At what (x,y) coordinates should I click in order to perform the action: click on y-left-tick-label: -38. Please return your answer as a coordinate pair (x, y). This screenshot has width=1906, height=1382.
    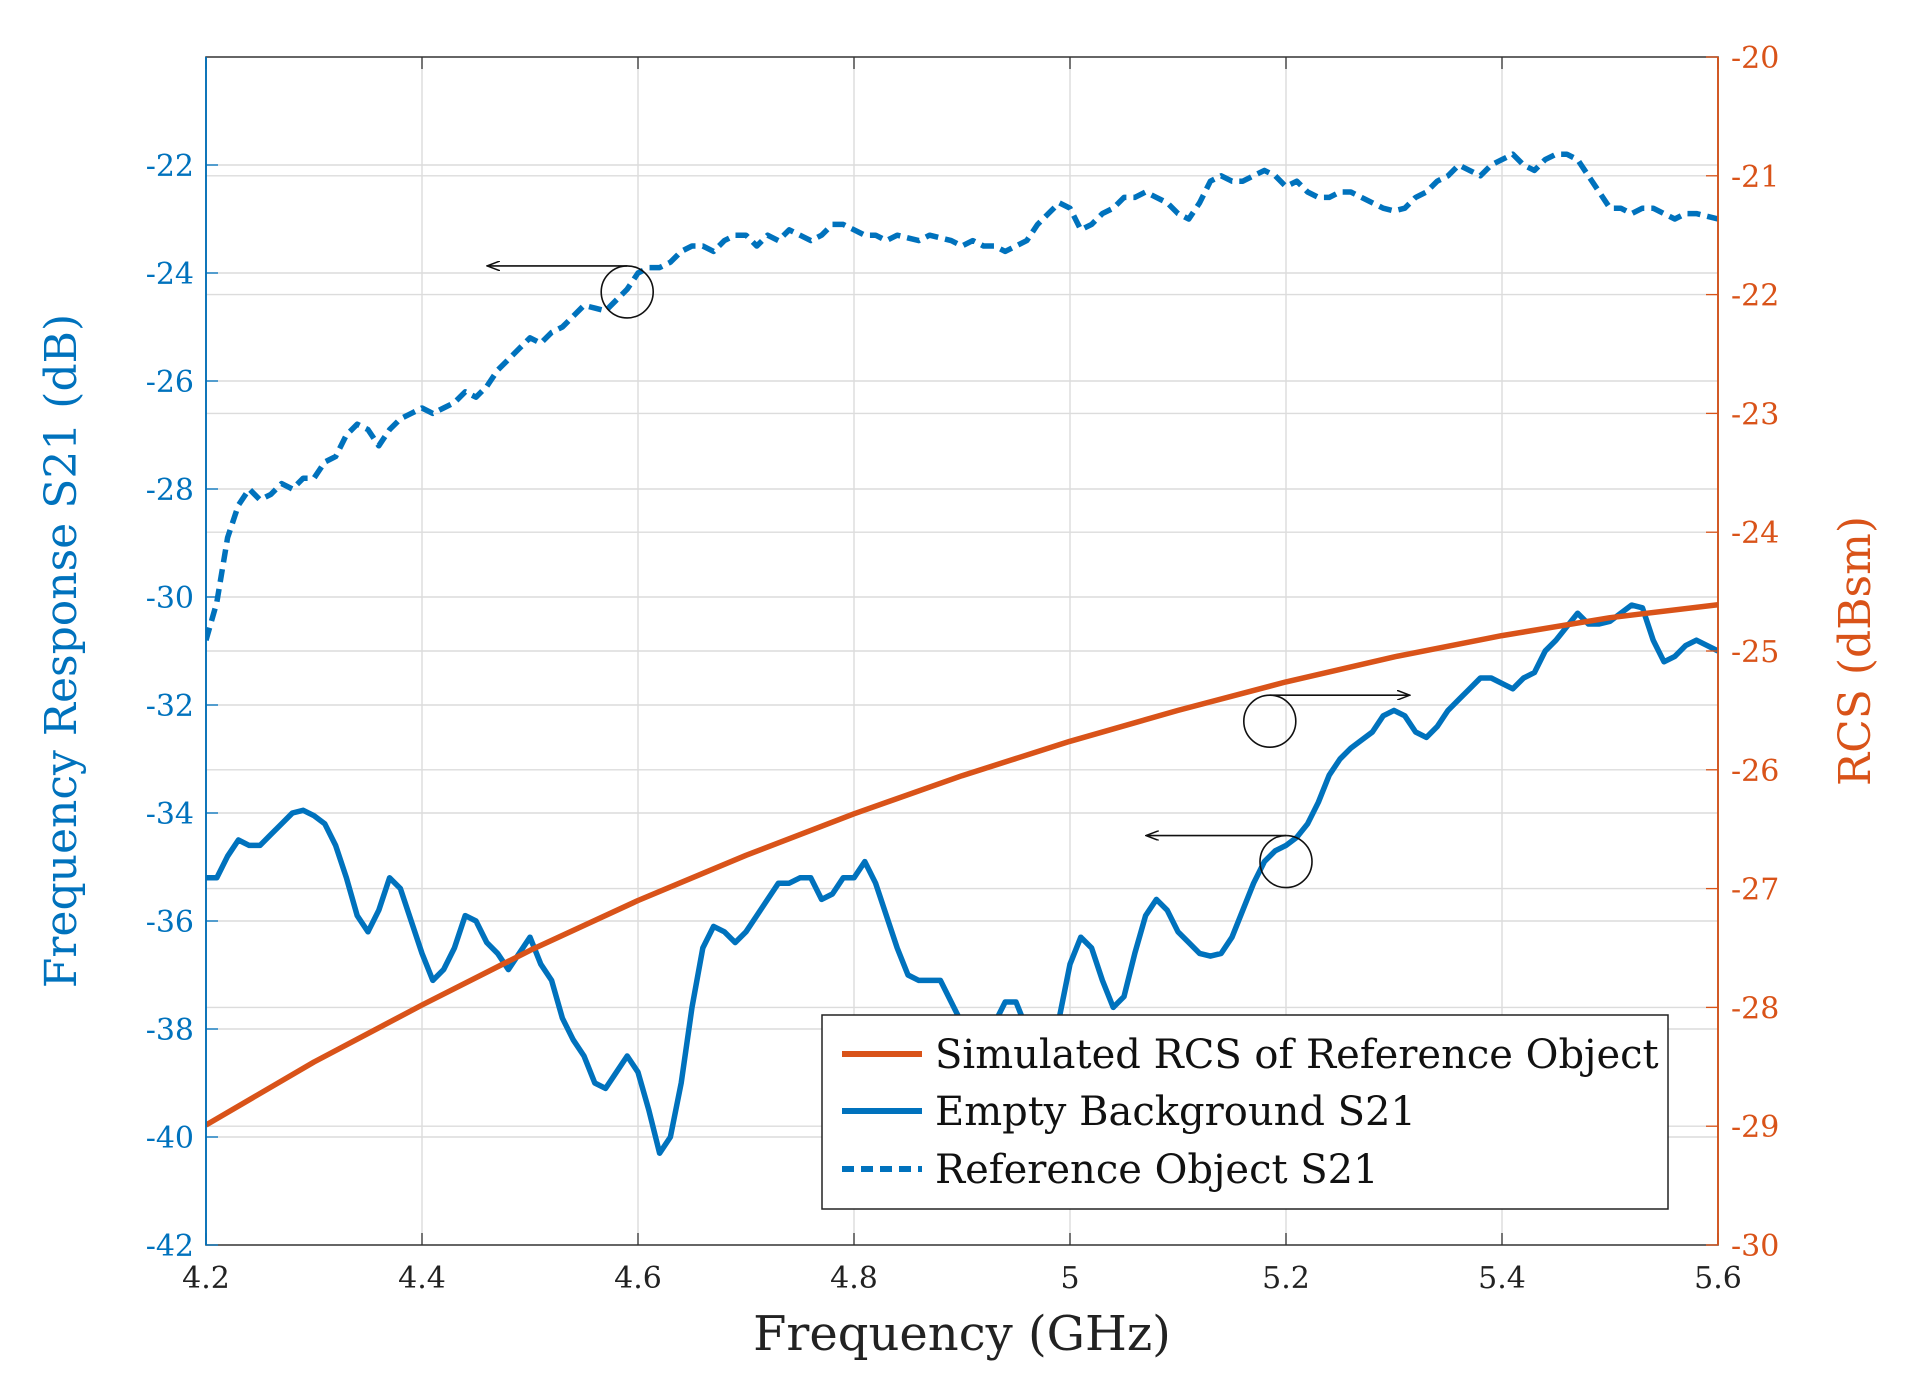
    Looking at the image, I should click on (170, 1030).